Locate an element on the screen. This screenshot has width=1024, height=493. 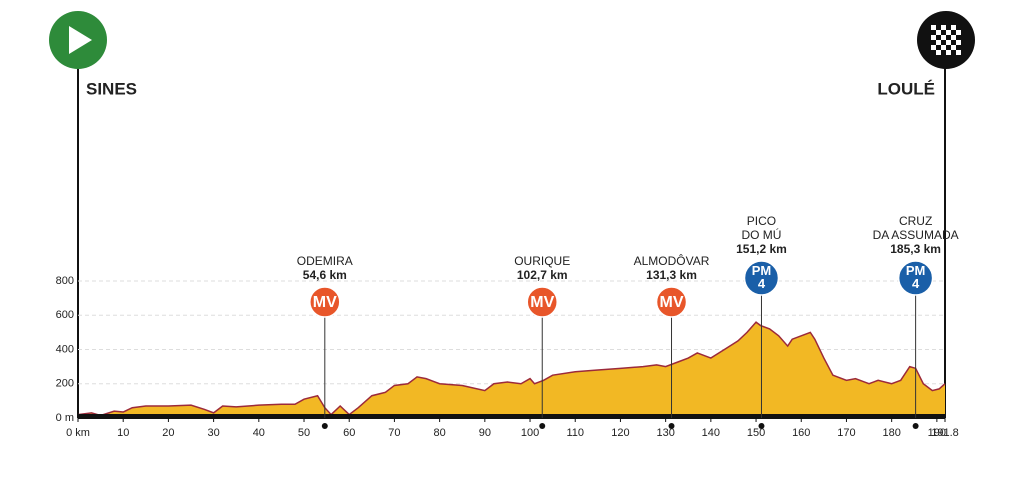
start-label: SINES is located at coordinates (111, 88).